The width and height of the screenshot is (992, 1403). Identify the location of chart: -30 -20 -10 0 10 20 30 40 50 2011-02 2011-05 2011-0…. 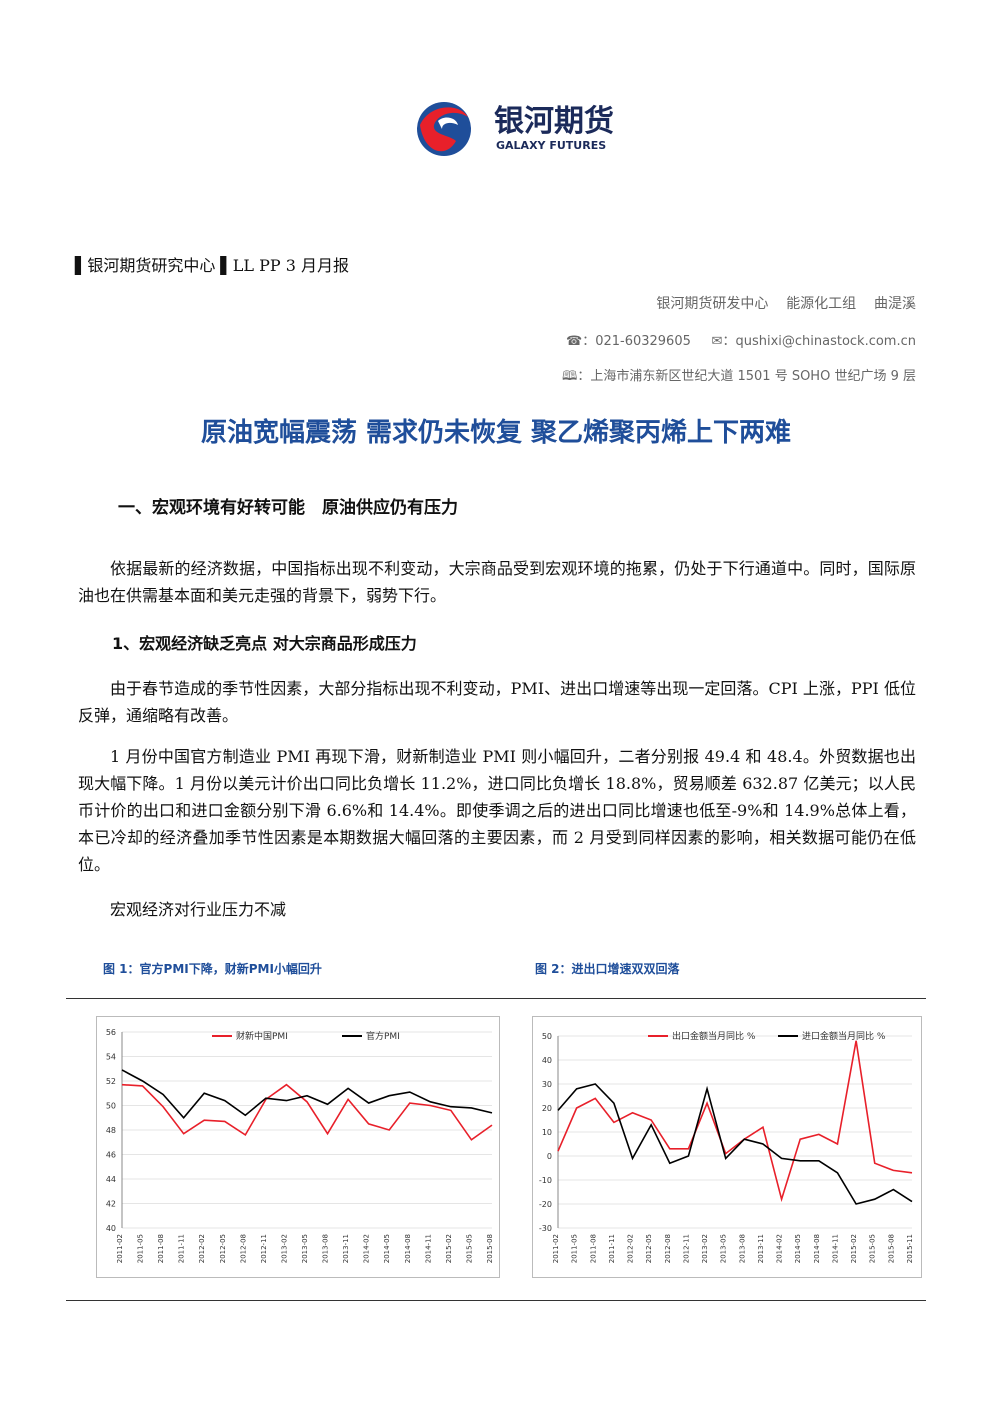
(727, 1147).